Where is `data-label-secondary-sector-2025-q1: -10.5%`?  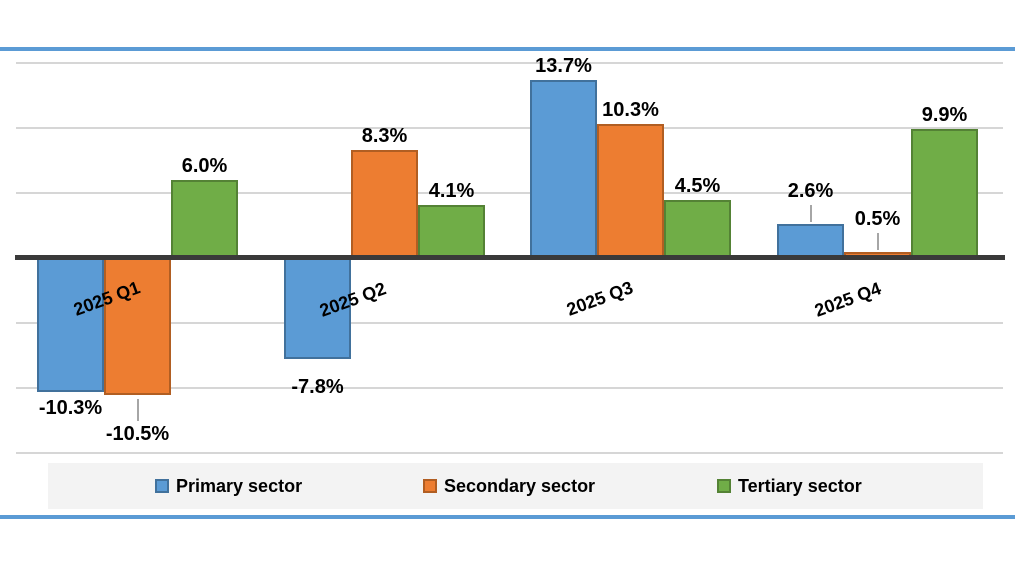
data-label-secondary-sector-2025-q1: -10.5% is located at coordinates (137, 433).